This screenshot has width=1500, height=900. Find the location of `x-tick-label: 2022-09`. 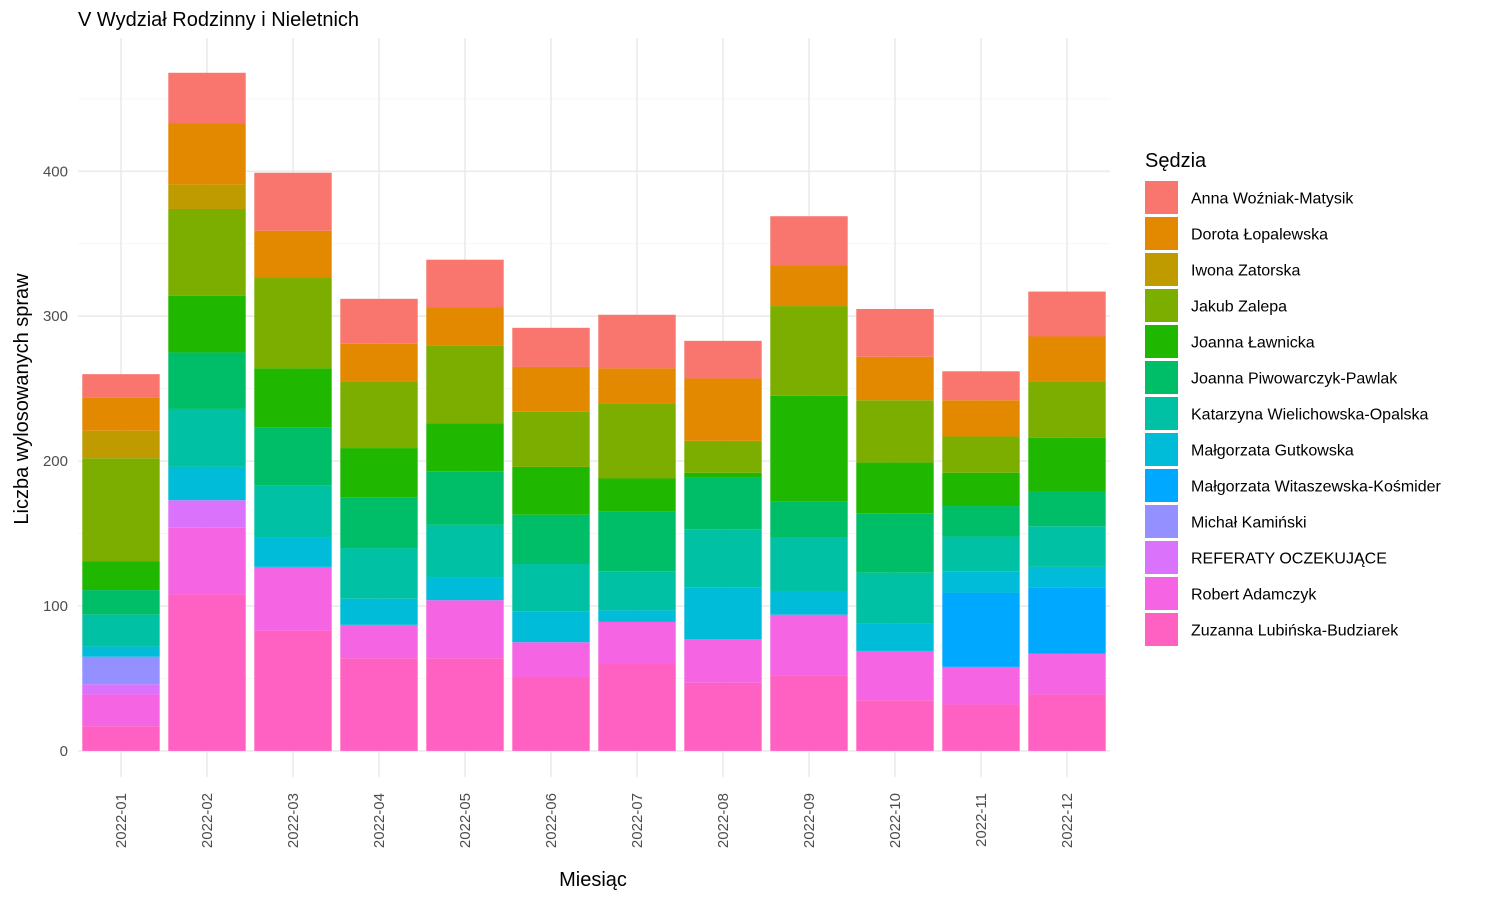

x-tick-label: 2022-09 is located at coordinates (809, 820).